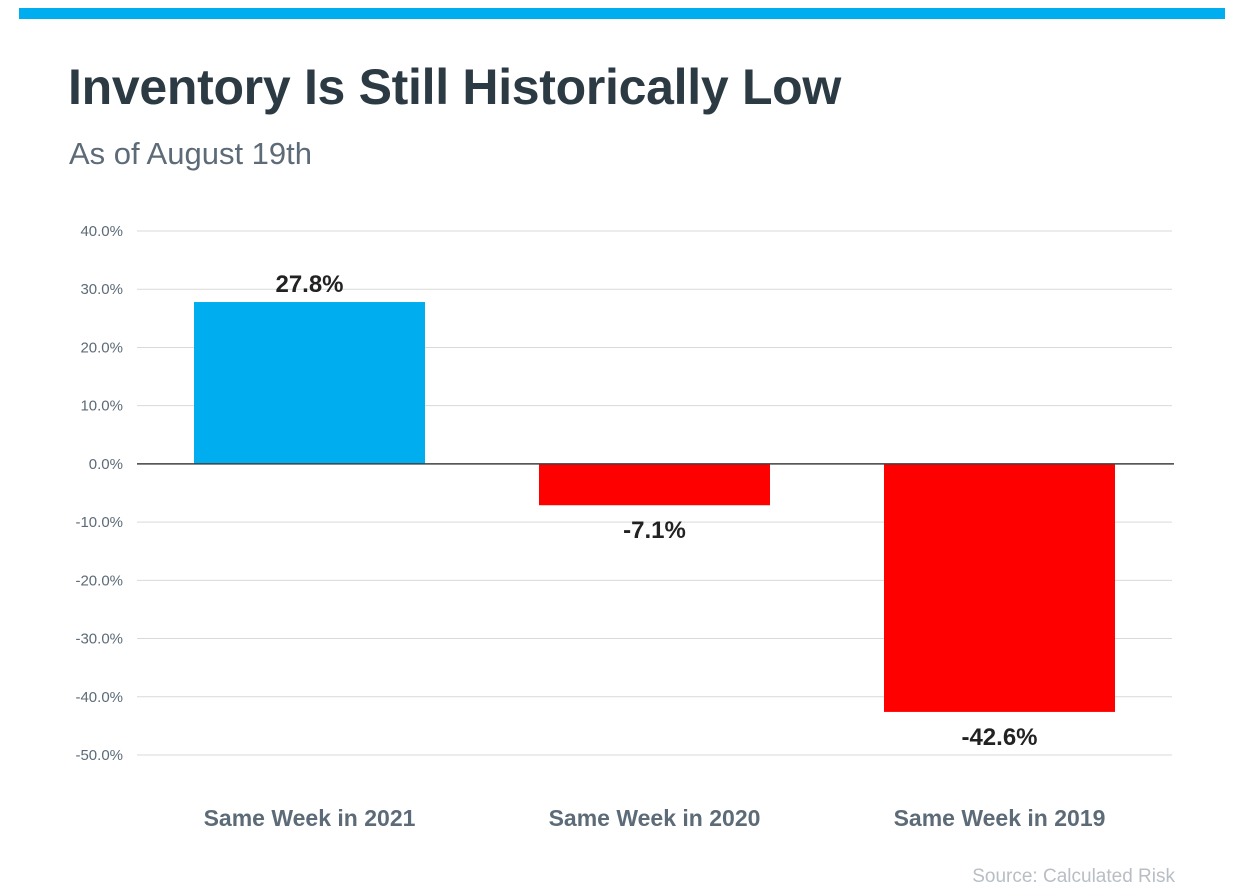  What do you see at coordinates (101, 347) in the screenshot?
I see `y-tick-label: 20.0%` at bounding box center [101, 347].